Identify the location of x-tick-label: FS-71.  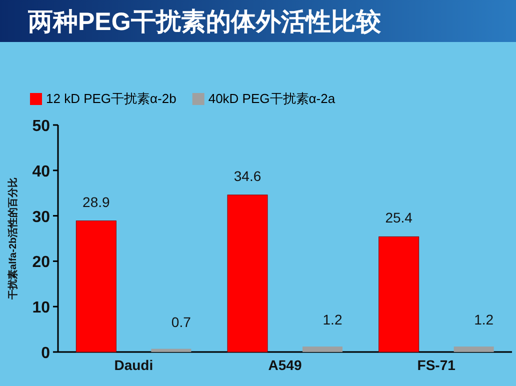
(436, 365).